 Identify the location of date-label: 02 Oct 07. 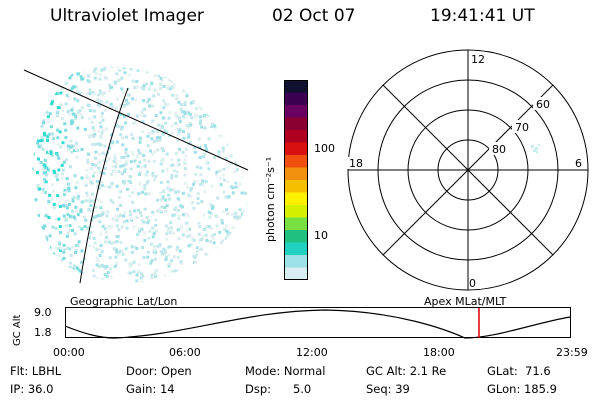
(314, 16).